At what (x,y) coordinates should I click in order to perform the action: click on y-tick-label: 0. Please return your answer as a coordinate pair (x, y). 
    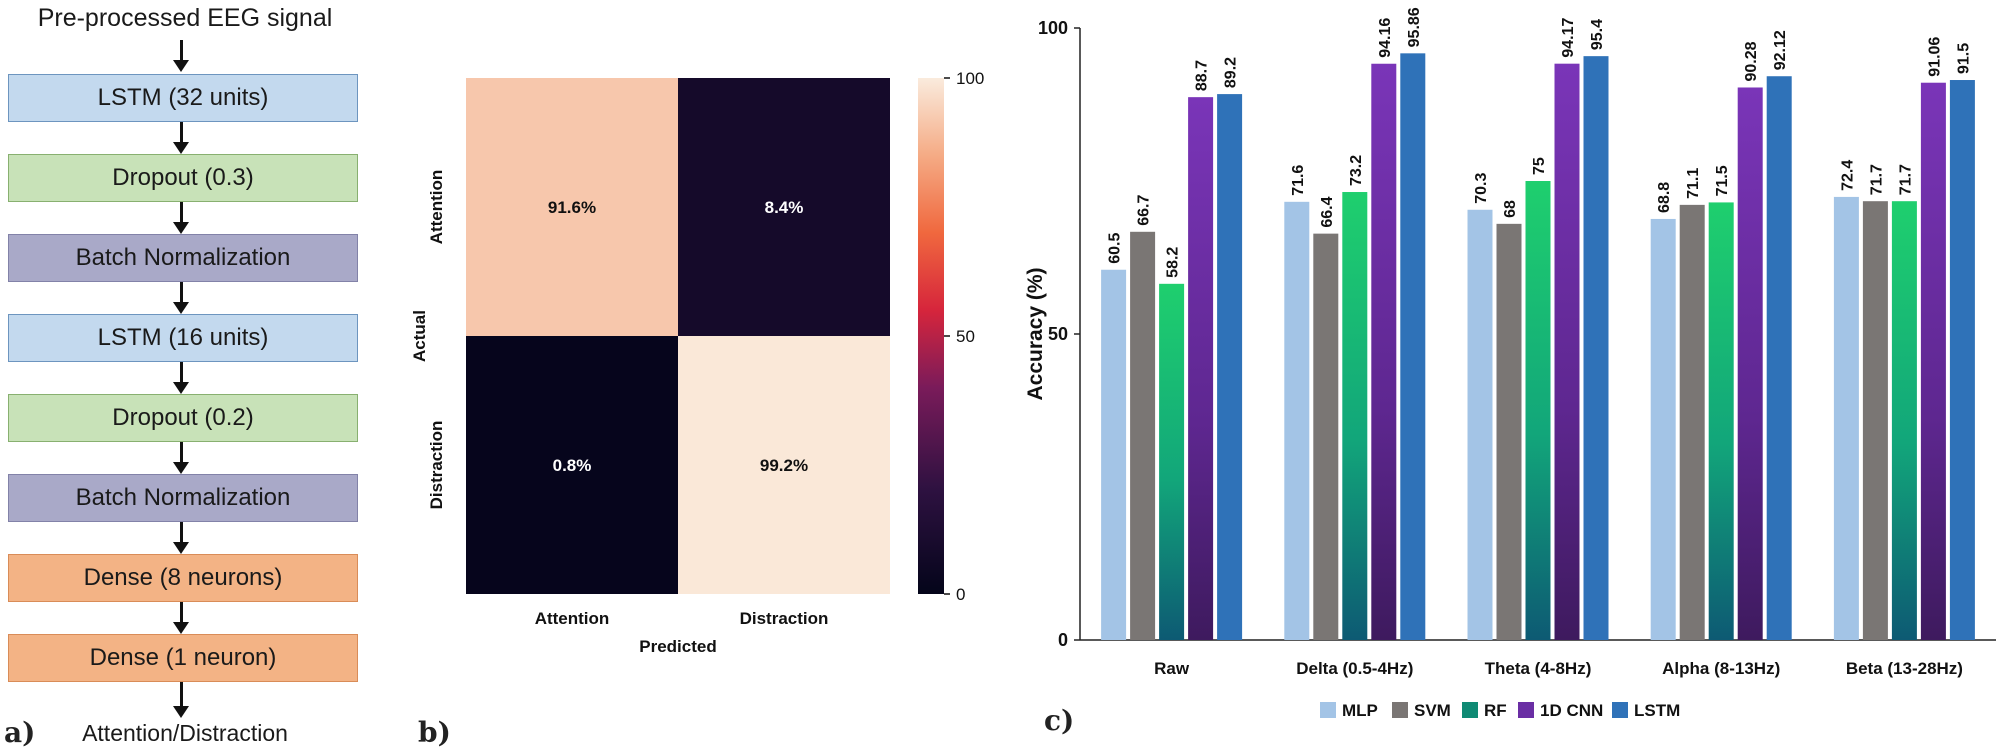
    Looking at the image, I should click on (1063, 640).